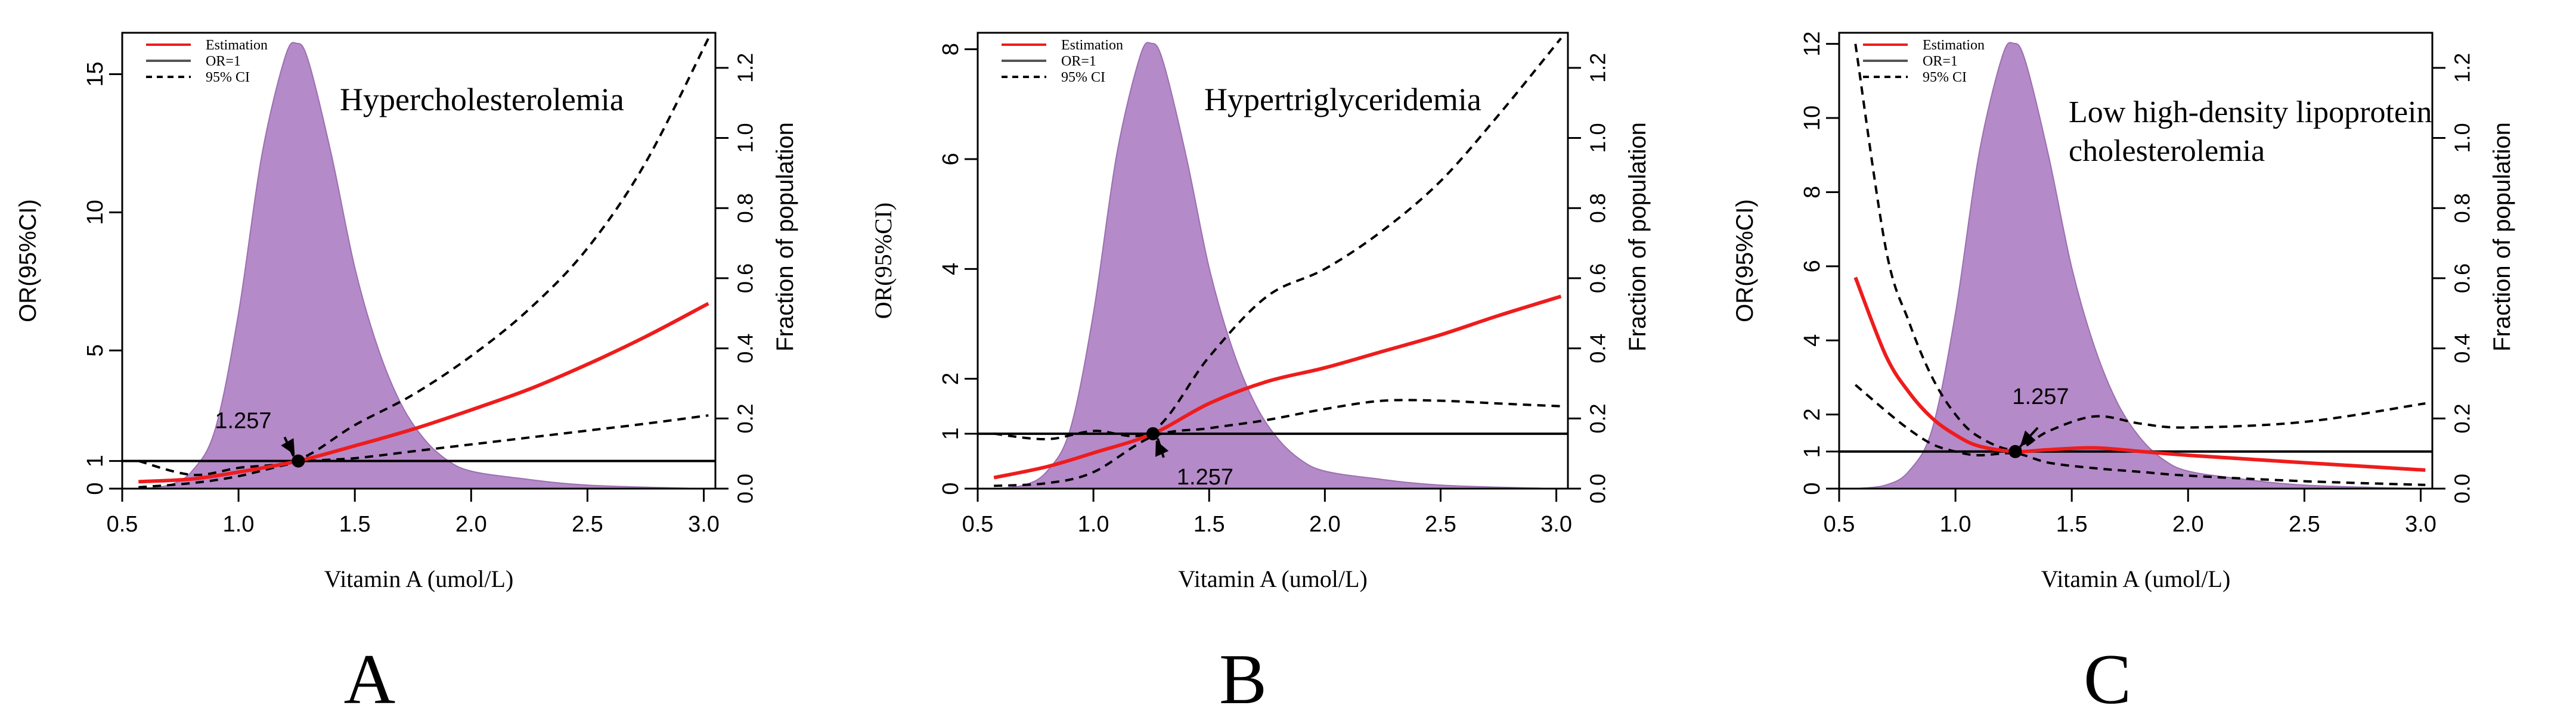  I want to click on panel-a-knot-point, so click(298, 461).